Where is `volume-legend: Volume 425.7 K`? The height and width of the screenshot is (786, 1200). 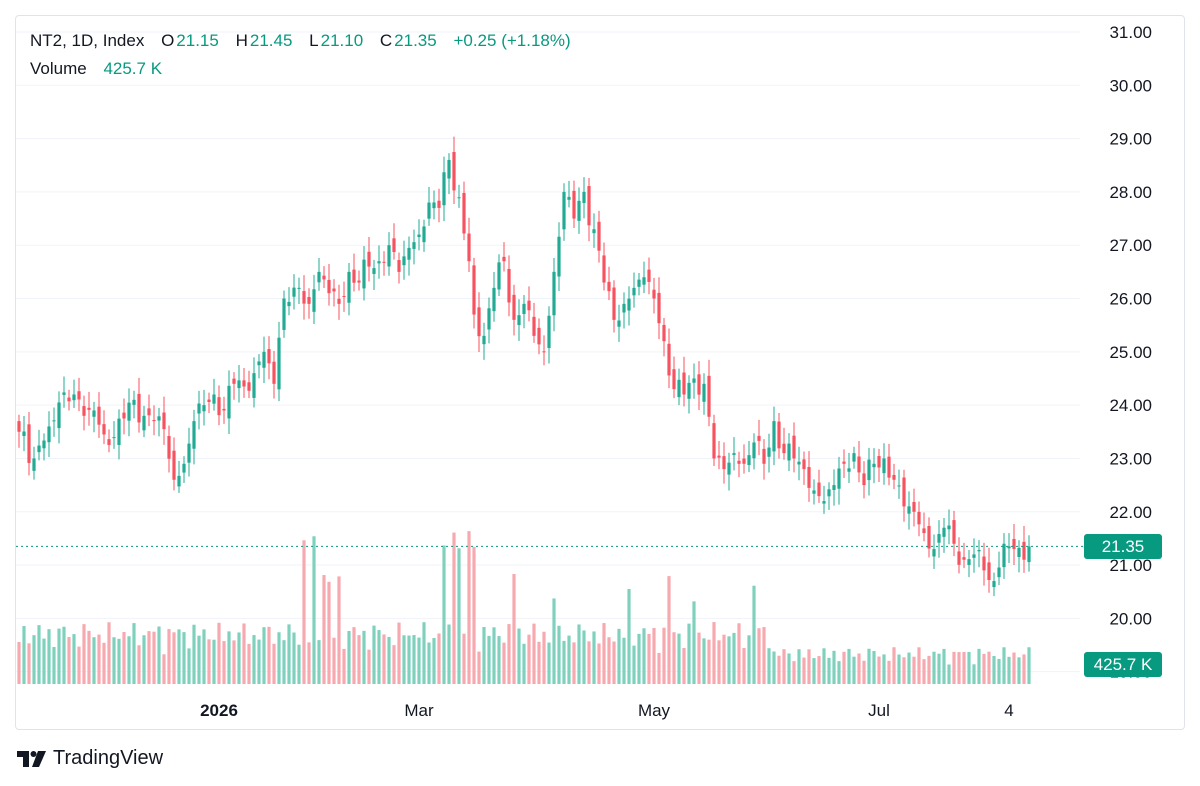
volume-legend: Volume 425.7 K is located at coordinates (97, 69).